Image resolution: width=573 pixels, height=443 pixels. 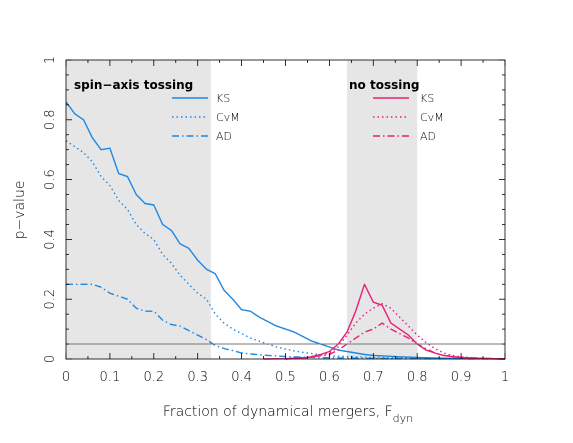 What do you see at coordinates (461, 377) in the screenshot?
I see `x-tick-label: 0.9` at bounding box center [461, 377].